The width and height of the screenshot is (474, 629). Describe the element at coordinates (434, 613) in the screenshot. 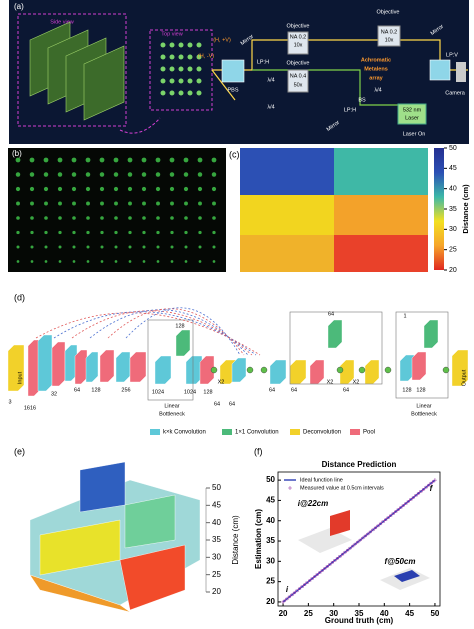

I see `x-tick-label: 50` at that location.